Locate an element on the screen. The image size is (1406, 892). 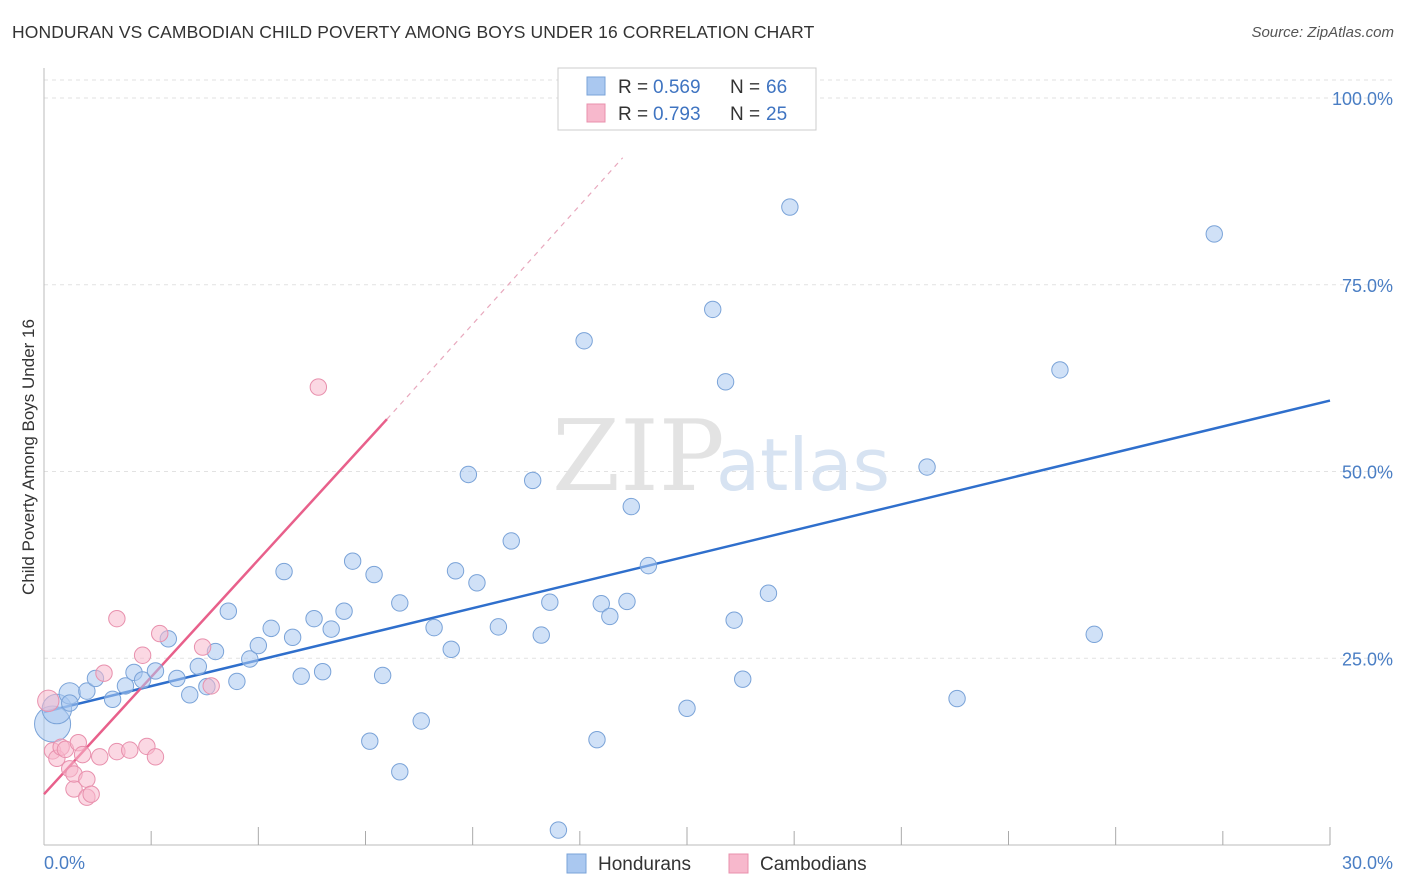
y-axis-label: Child Poverty Among Boys Under 16 is located at coordinates (28, 457).